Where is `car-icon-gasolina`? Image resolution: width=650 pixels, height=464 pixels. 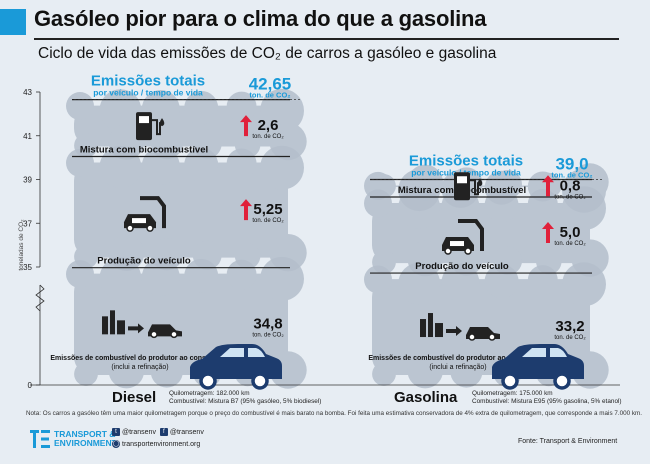 car-icon-gasolina is located at coordinates (538, 367).